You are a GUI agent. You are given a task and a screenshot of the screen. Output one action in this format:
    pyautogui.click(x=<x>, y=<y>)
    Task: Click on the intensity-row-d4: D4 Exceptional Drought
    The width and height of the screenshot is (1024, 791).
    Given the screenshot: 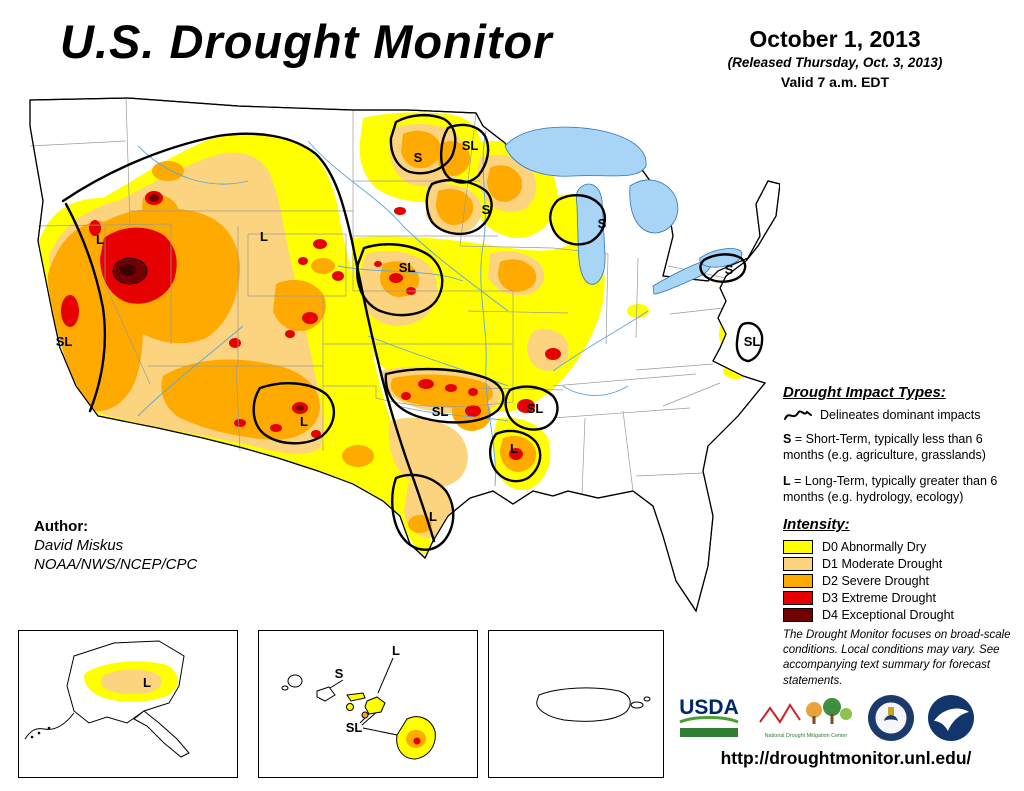 What is the action you would take?
    pyautogui.click(x=902, y=615)
    